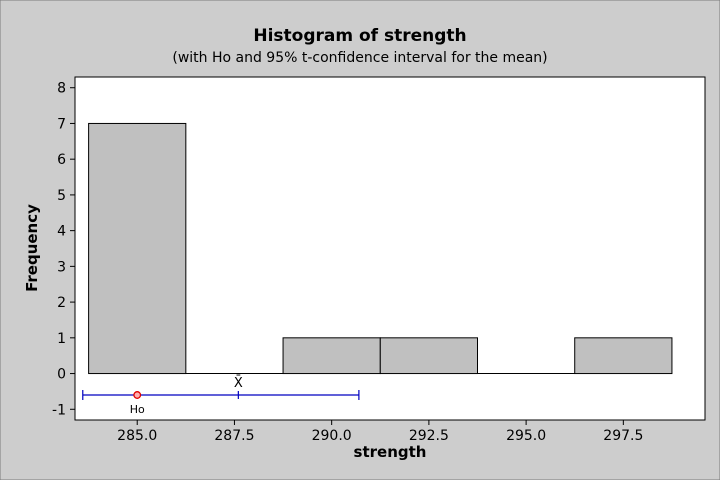  What do you see at coordinates (234, 436) in the screenshot?
I see `x-tick-label: 287.5` at bounding box center [234, 436].